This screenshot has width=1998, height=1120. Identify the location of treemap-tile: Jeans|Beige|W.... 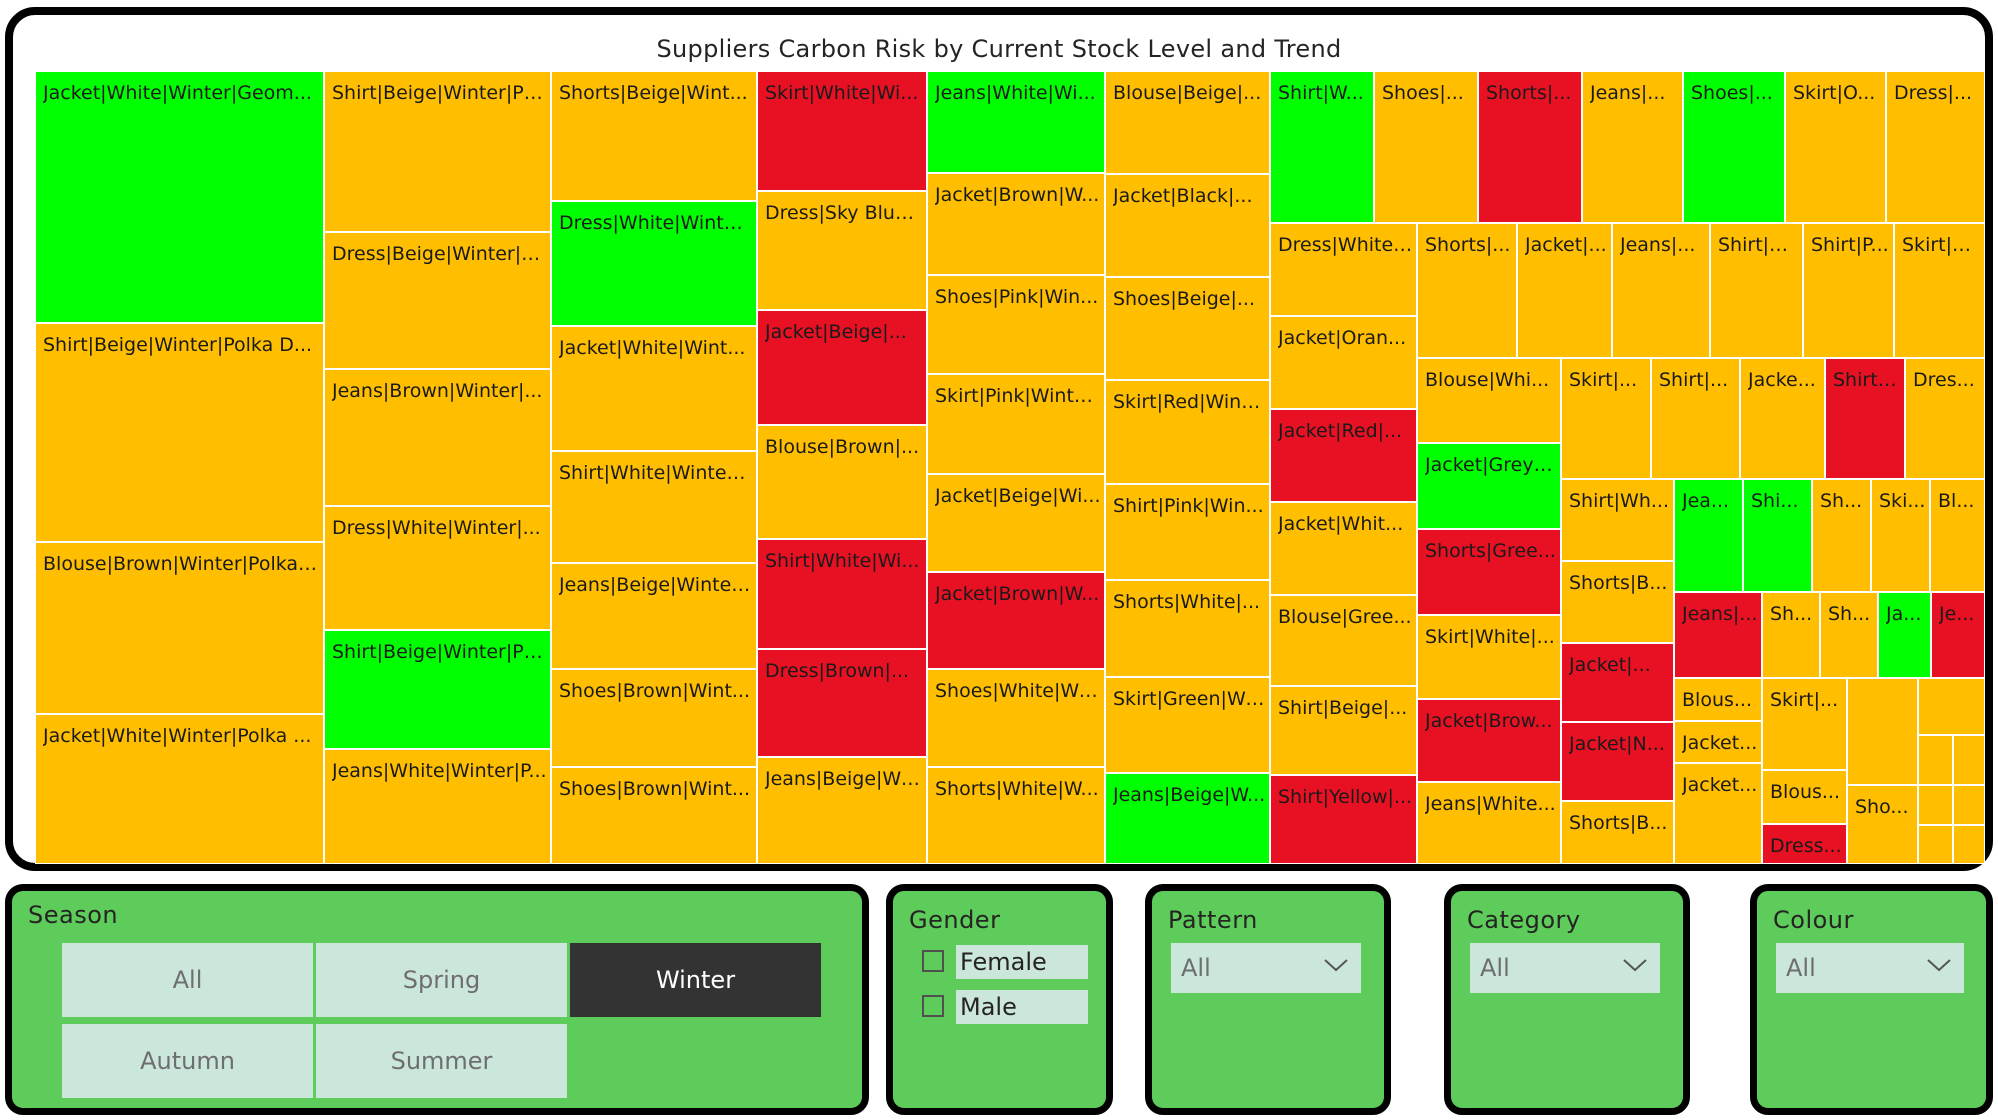
(1187, 818).